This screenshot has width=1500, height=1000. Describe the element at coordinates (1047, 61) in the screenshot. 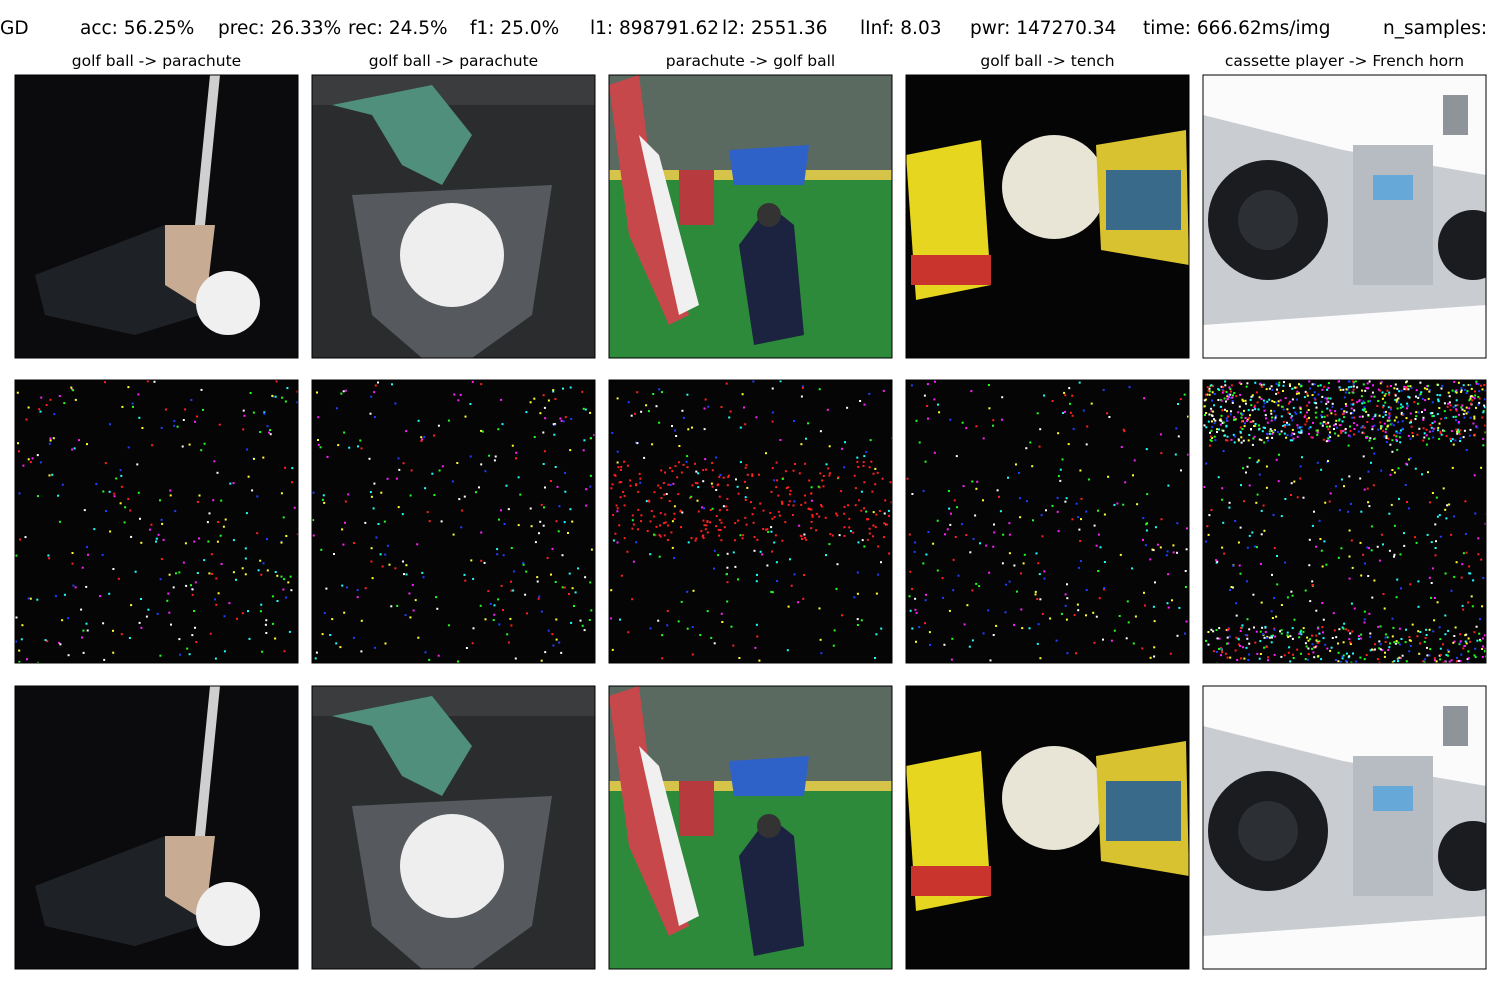

I see `column-title: golf ball -> tench` at that location.